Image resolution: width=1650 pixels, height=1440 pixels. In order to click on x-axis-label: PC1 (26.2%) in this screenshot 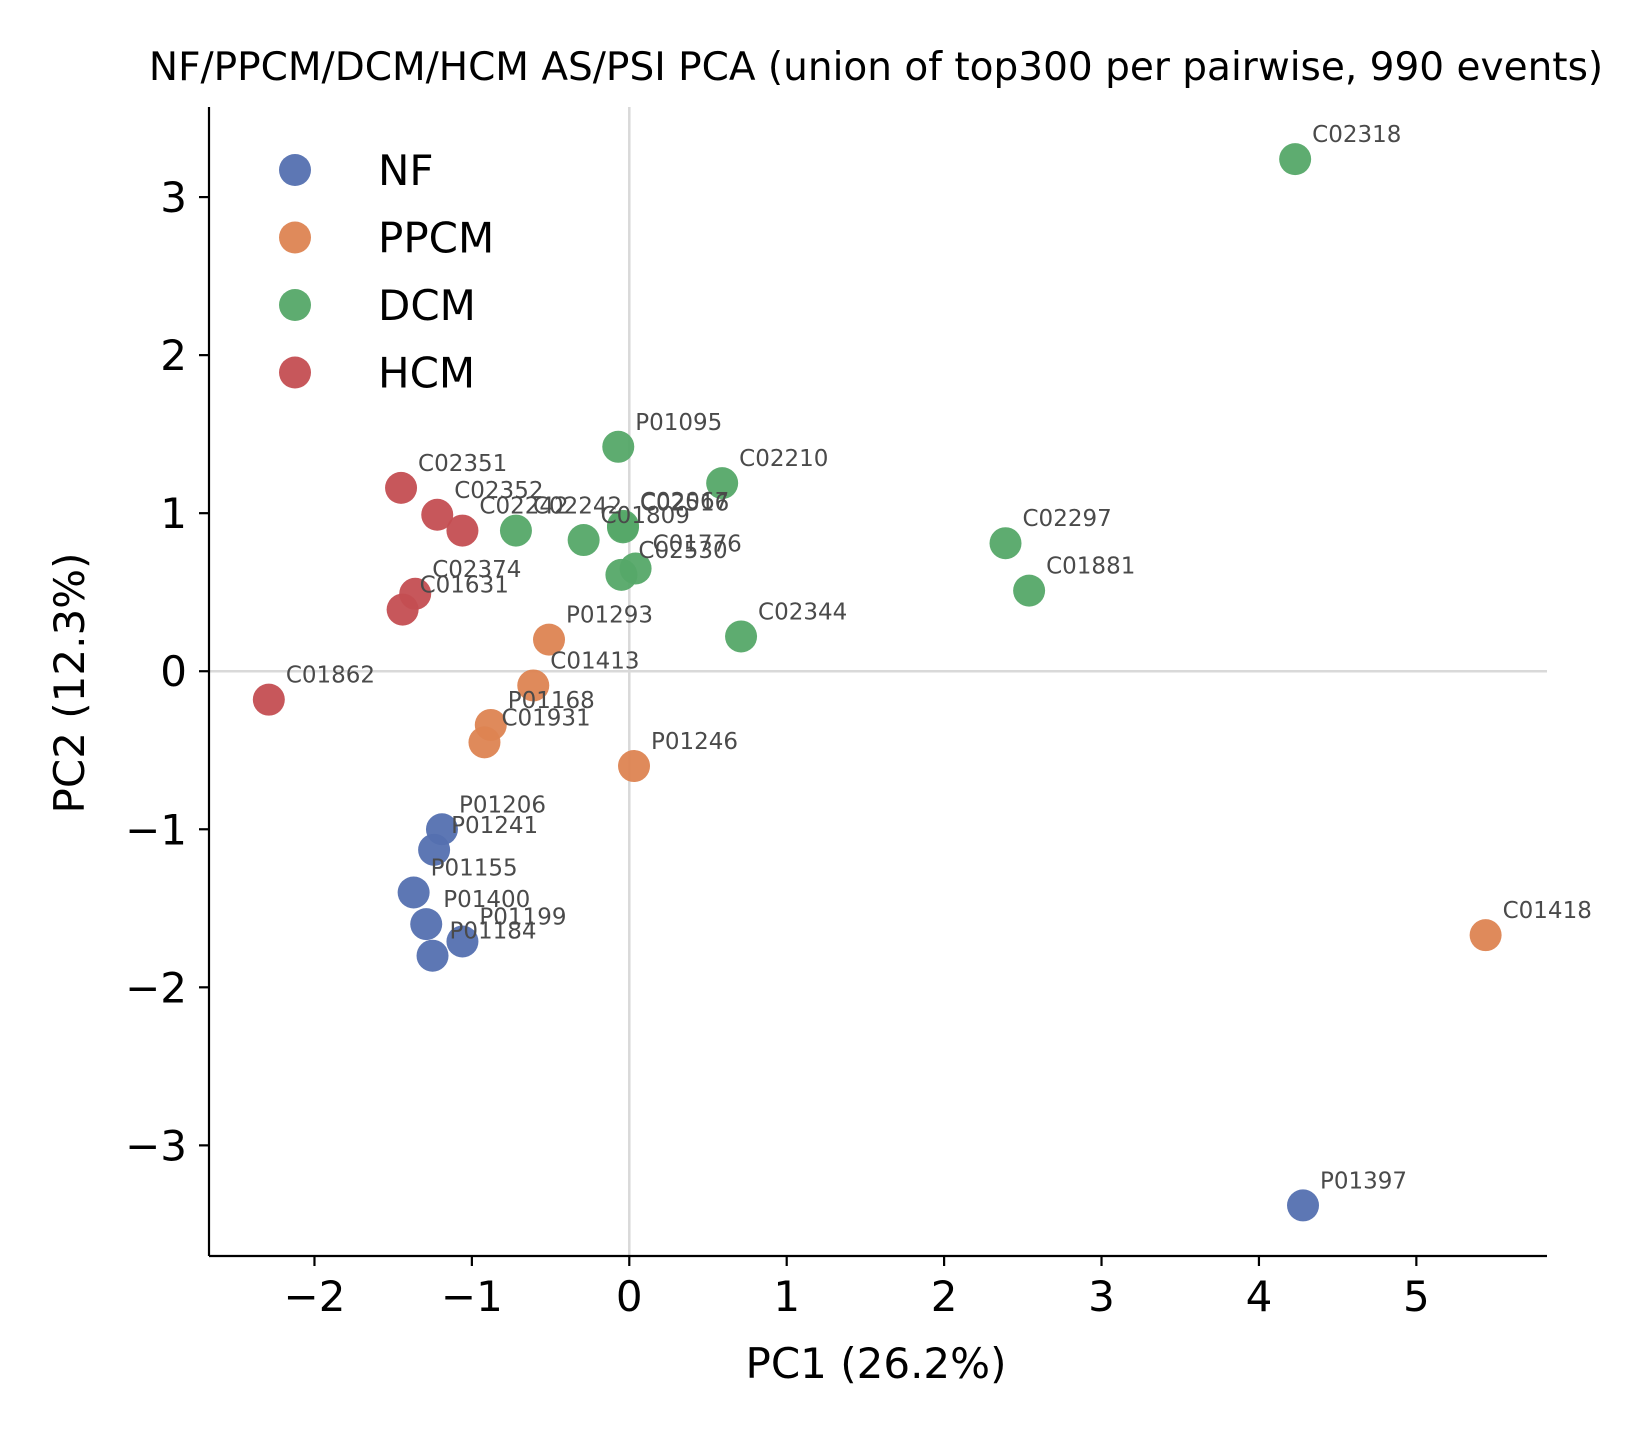, I will do `click(876, 1363)`.